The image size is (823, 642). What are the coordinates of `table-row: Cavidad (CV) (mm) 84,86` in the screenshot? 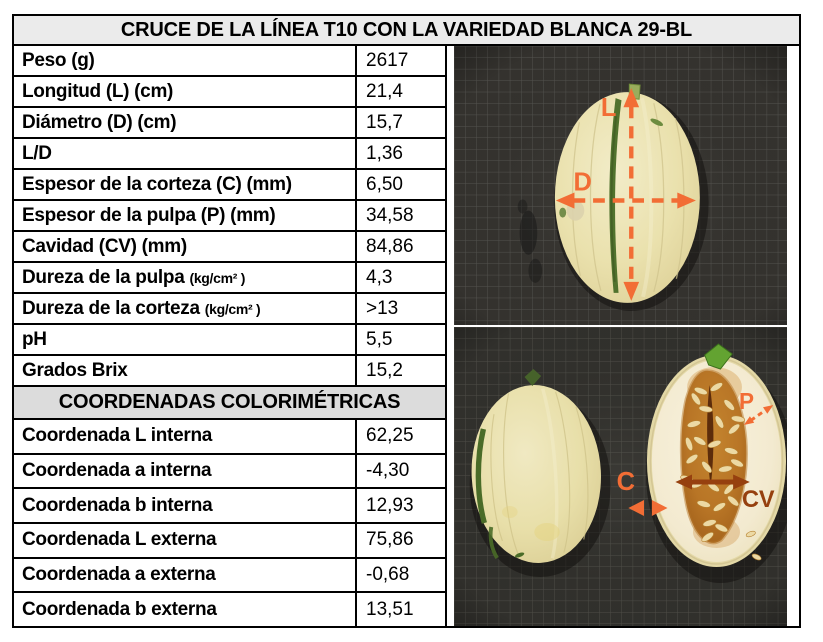 It's located at (230, 247).